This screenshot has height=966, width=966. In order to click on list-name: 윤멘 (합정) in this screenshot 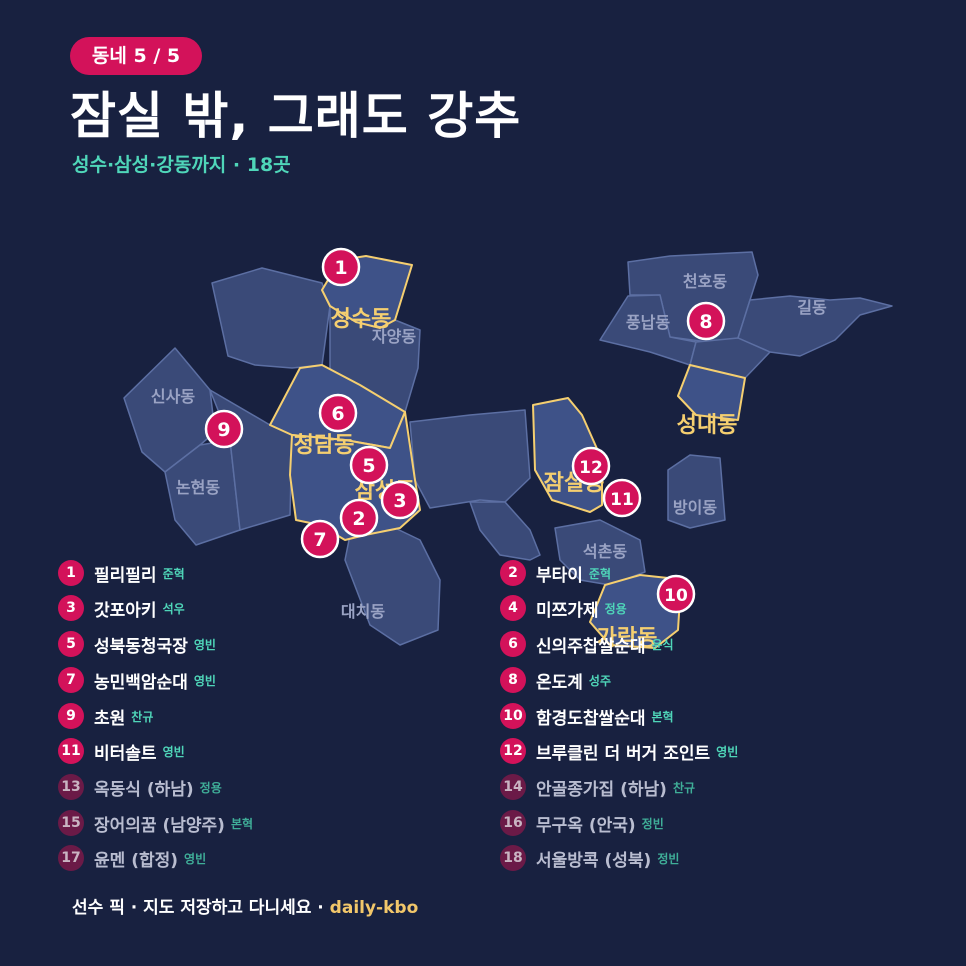, I will do `click(136, 860)`.